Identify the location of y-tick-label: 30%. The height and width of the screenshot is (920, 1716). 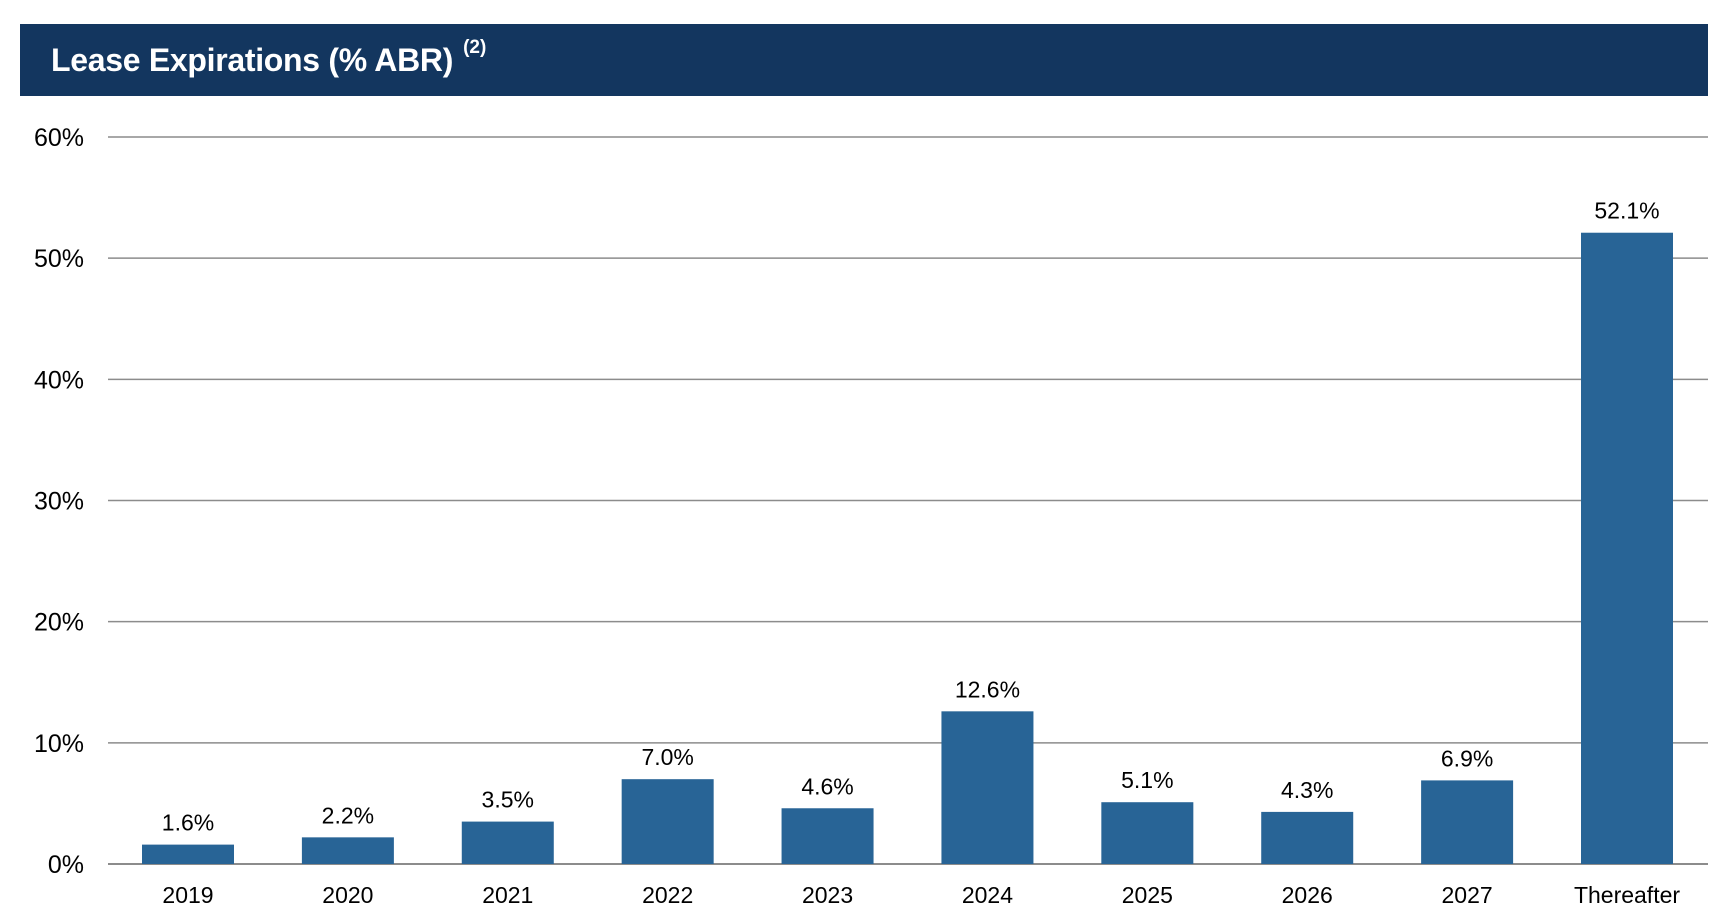
(59, 502).